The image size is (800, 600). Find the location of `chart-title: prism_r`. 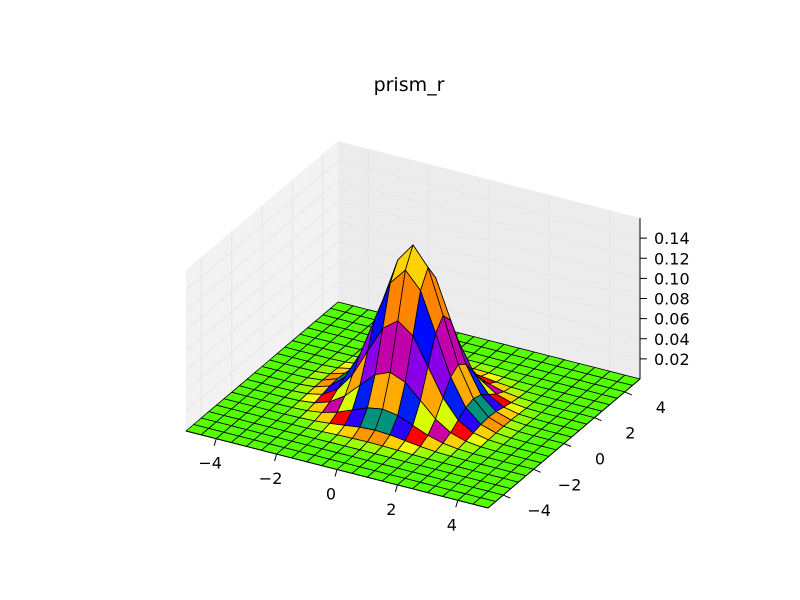

chart-title: prism_r is located at coordinates (409, 85).